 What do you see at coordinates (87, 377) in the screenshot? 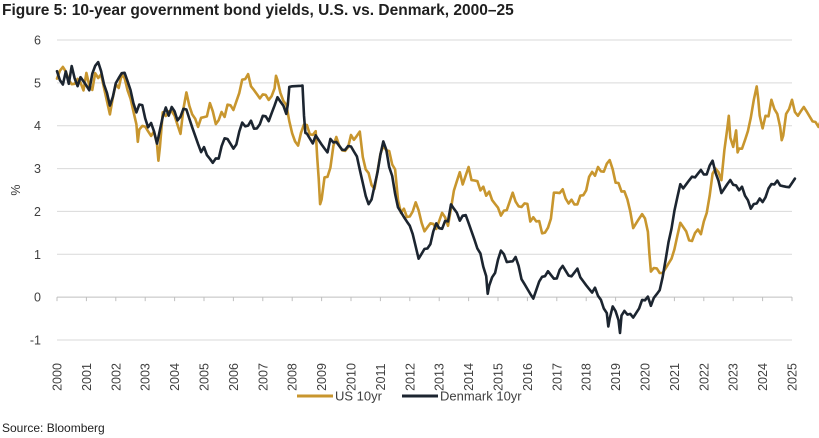
I see `x-tick-label: 2001` at bounding box center [87, 377].